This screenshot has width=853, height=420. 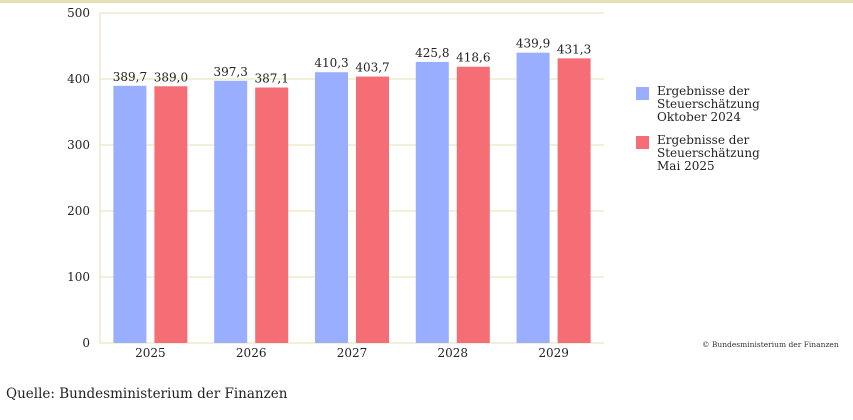 What do you see at coordinates (708, 153) in the screenshot?
I see `legend-label-series-2: Ergebnisse der Steuerschätzung Mai 2025` at bounding box center [708, 153].